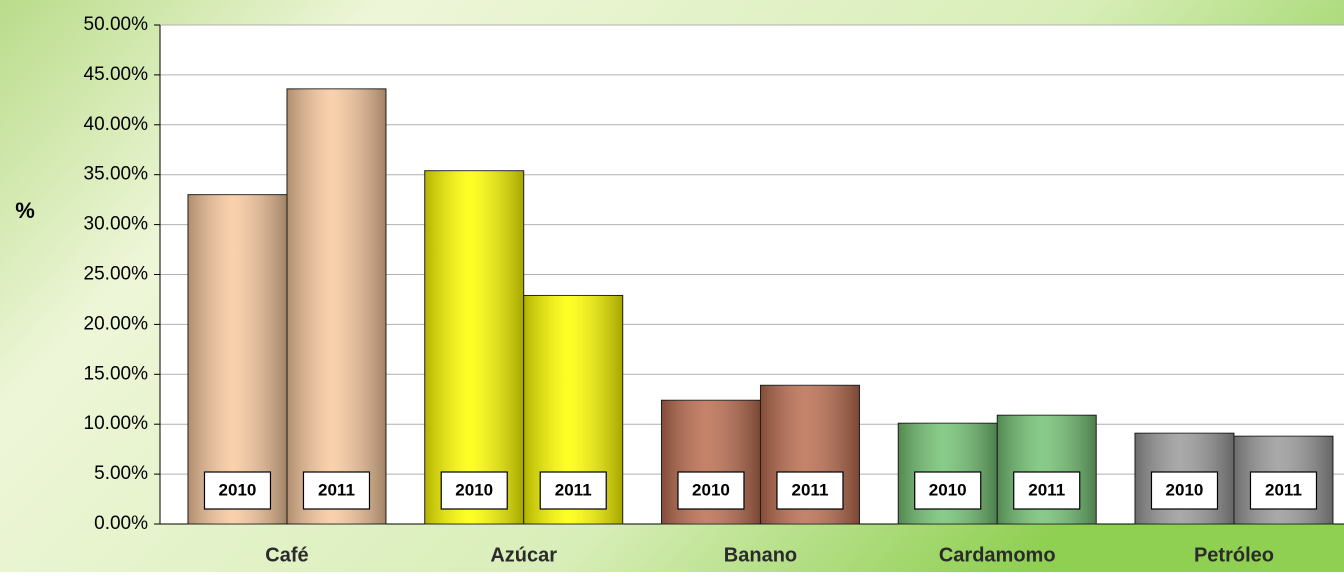  Describe the element at coordinates (121, 473) in the screenshot. I see `y-tick-label: 5.00%` at that location.